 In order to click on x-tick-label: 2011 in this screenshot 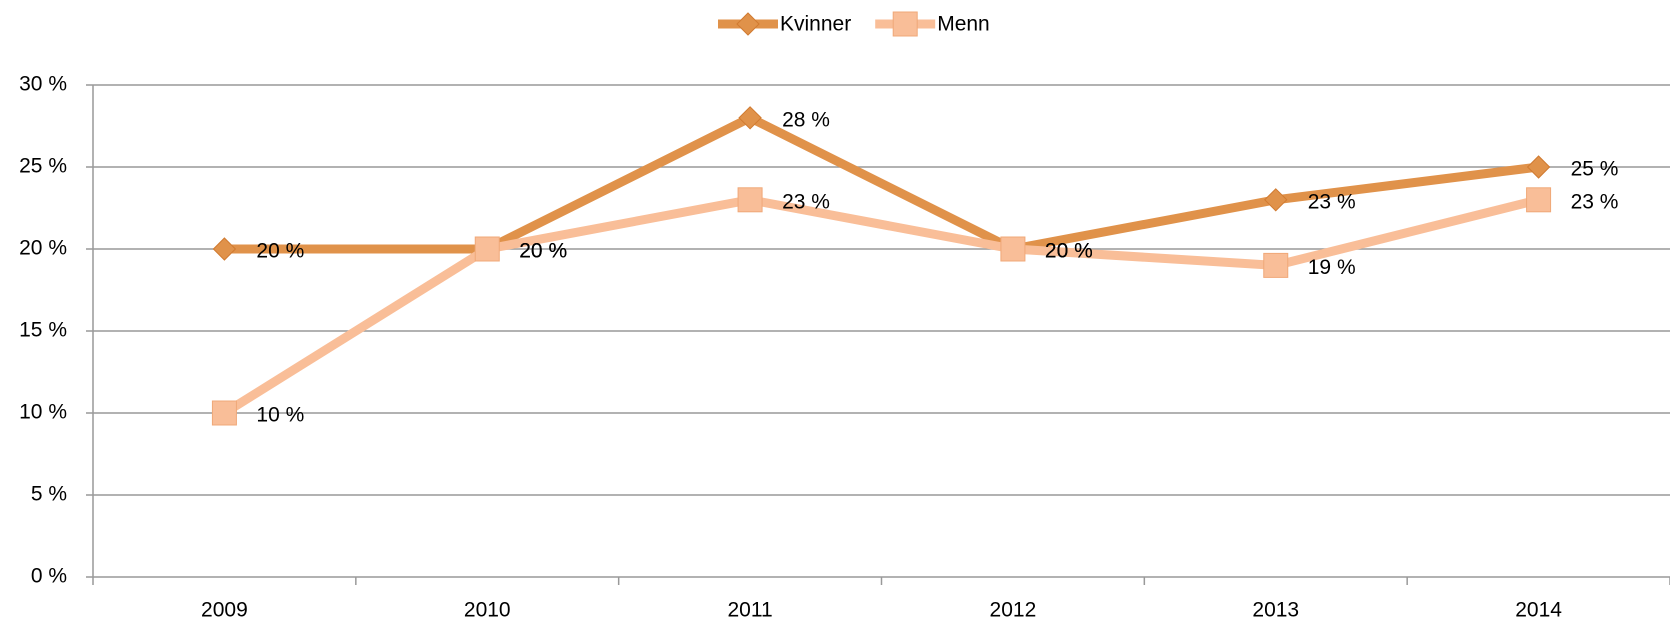, I will do `click(749, 610)`.